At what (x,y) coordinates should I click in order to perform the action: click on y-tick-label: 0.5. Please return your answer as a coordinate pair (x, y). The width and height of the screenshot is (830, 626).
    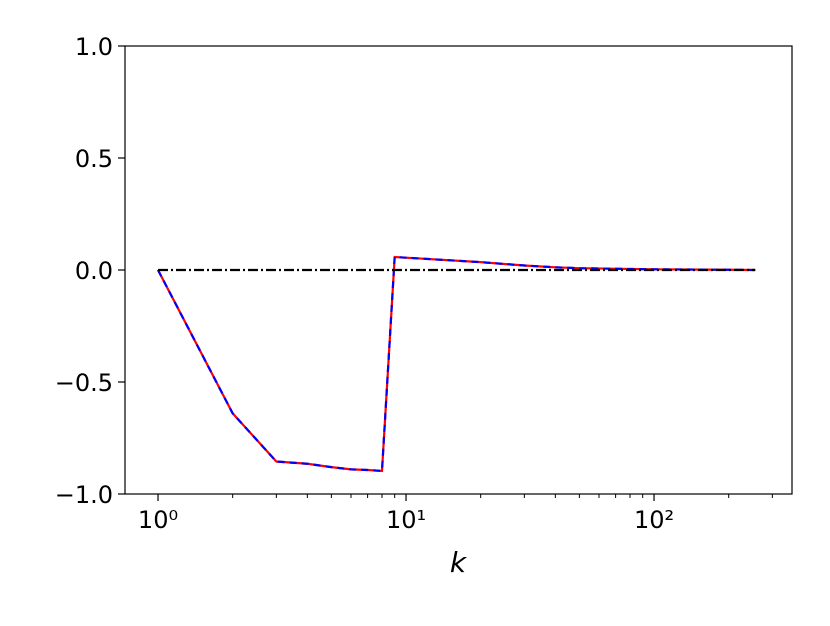
    Looking at the image, I should click on (94, 159).